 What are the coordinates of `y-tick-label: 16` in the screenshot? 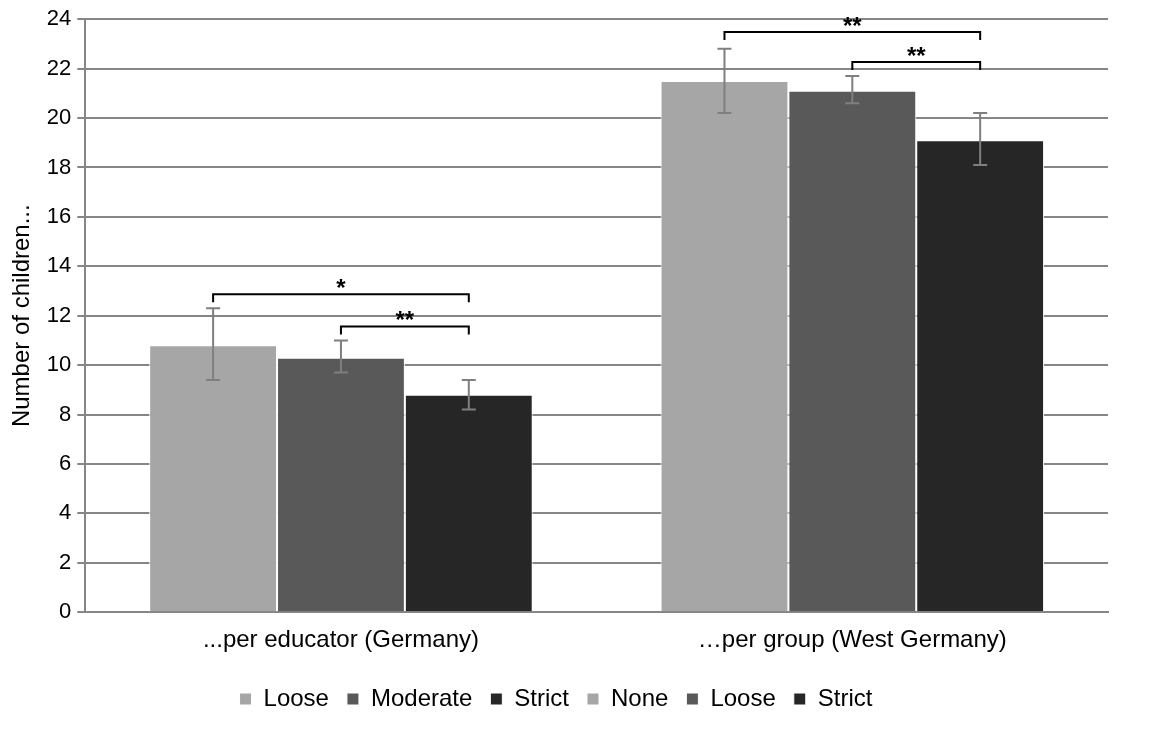 It's located at (59, 215).